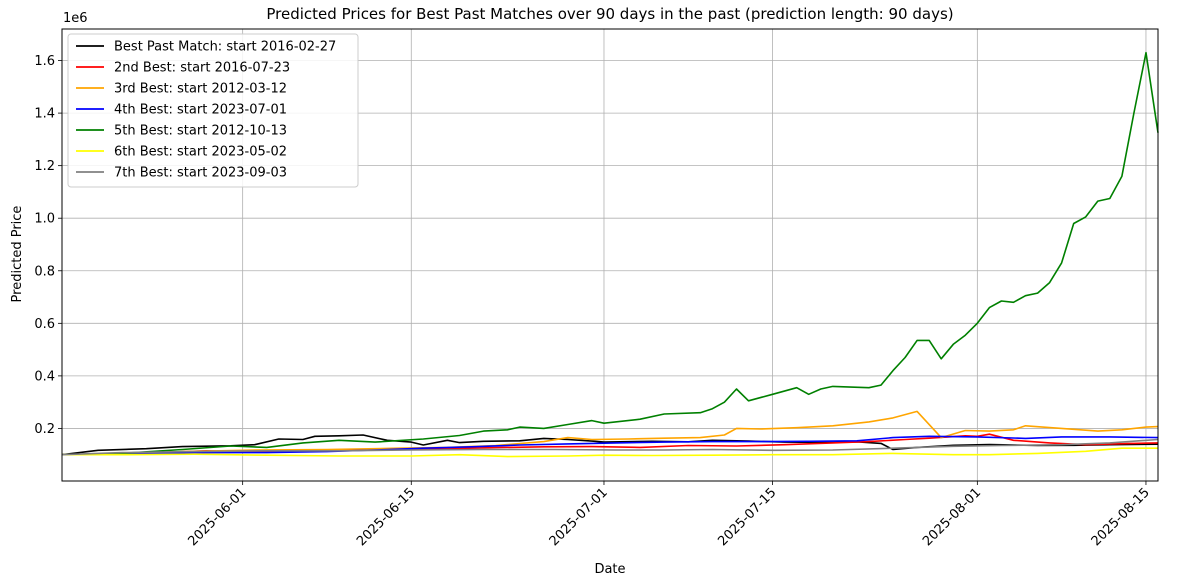  I want to click on x-tick-label: 2025-07-01, so click(579, 517).